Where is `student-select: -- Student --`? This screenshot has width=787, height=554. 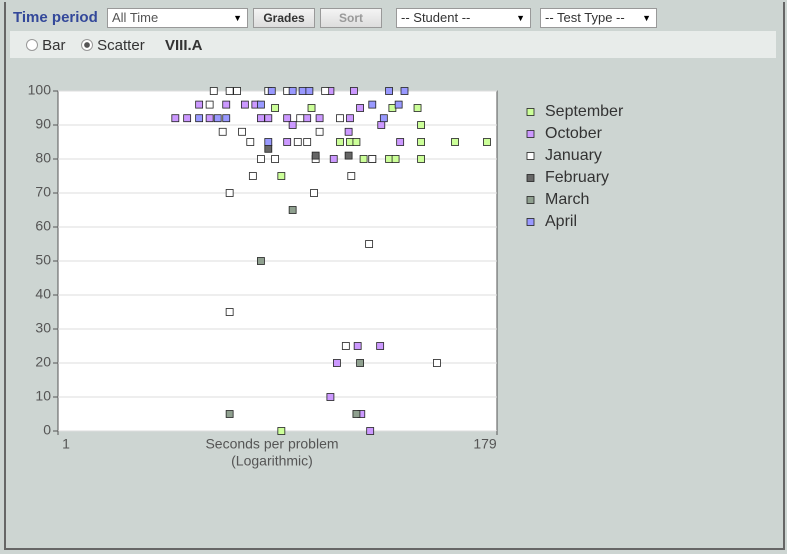
student-select: -- Student -- is located at coordinates (463, 18).